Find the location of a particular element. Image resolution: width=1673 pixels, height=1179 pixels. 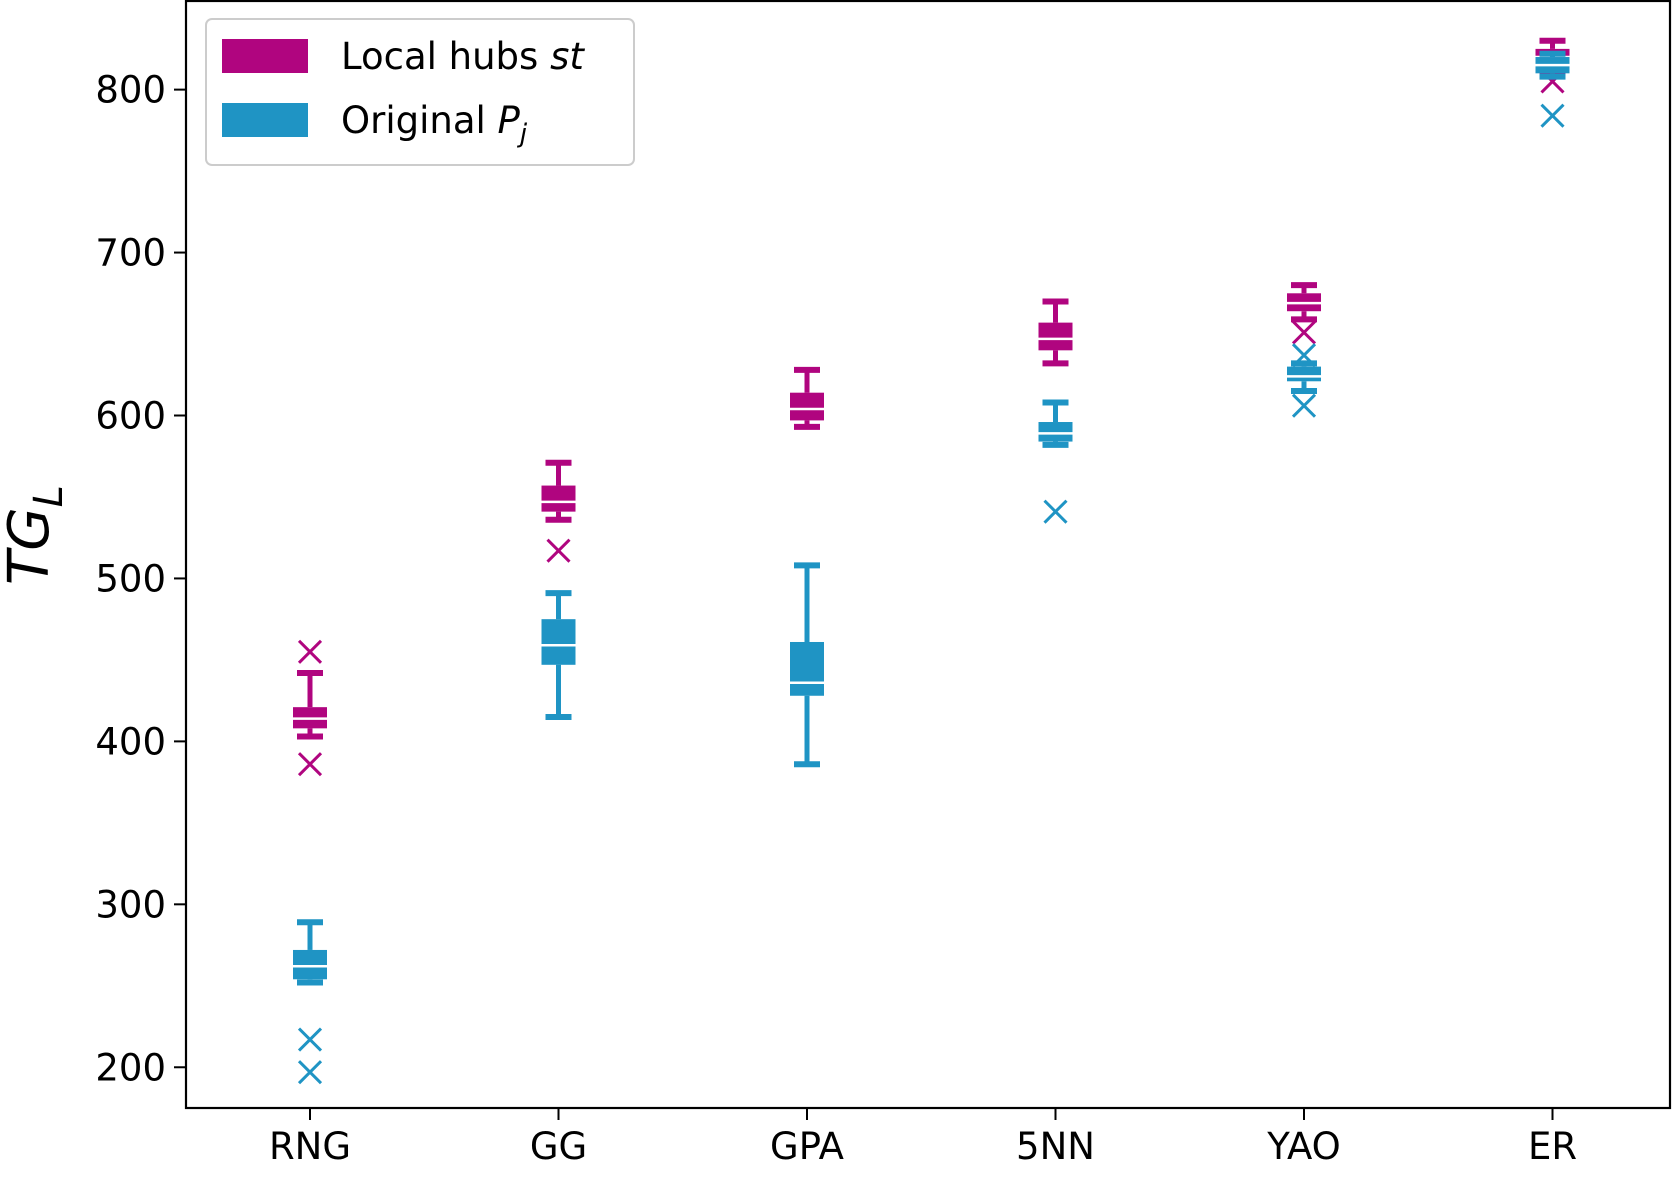

y-tick-label: 700 is located at coordinates (130, 253).